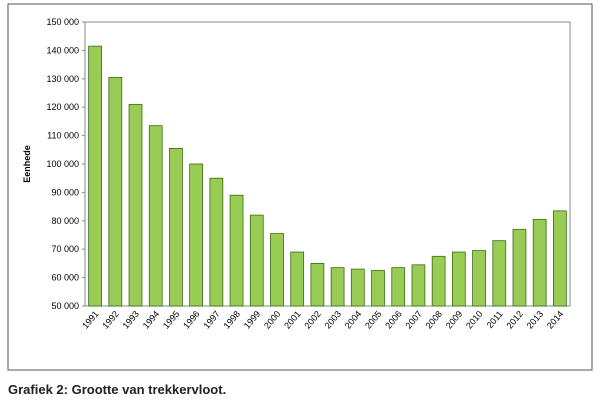  What do you see at coordinates (65, 306) in the screenshot?
I see `y-tick-label: 50 000` at bounding box center [65, 306].